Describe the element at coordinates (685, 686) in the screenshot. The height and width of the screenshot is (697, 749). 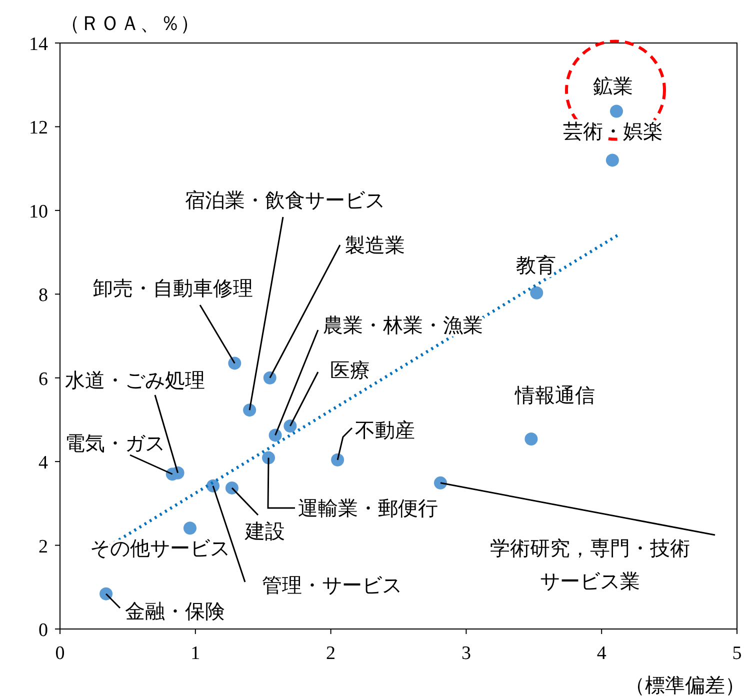
I see `x-axis-title: （標準偏差）` at that location.